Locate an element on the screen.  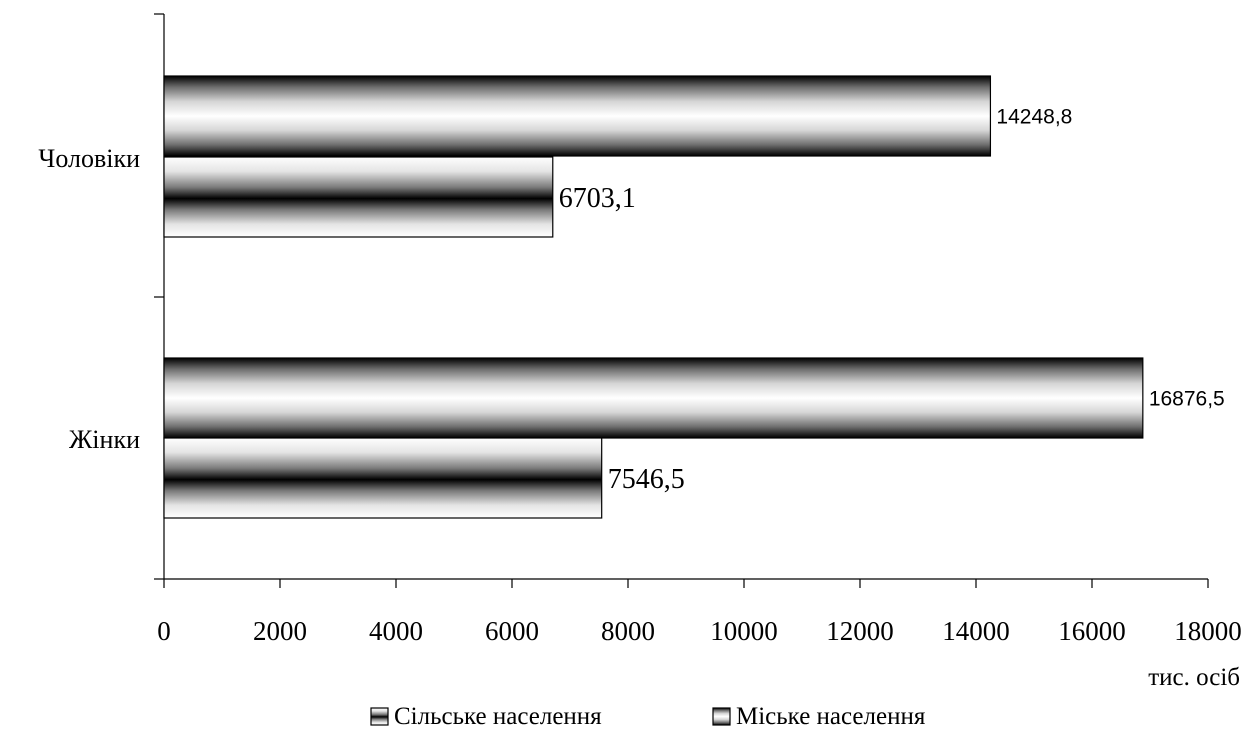
x-tick-label: 0 is located at coordinates (164, 631).